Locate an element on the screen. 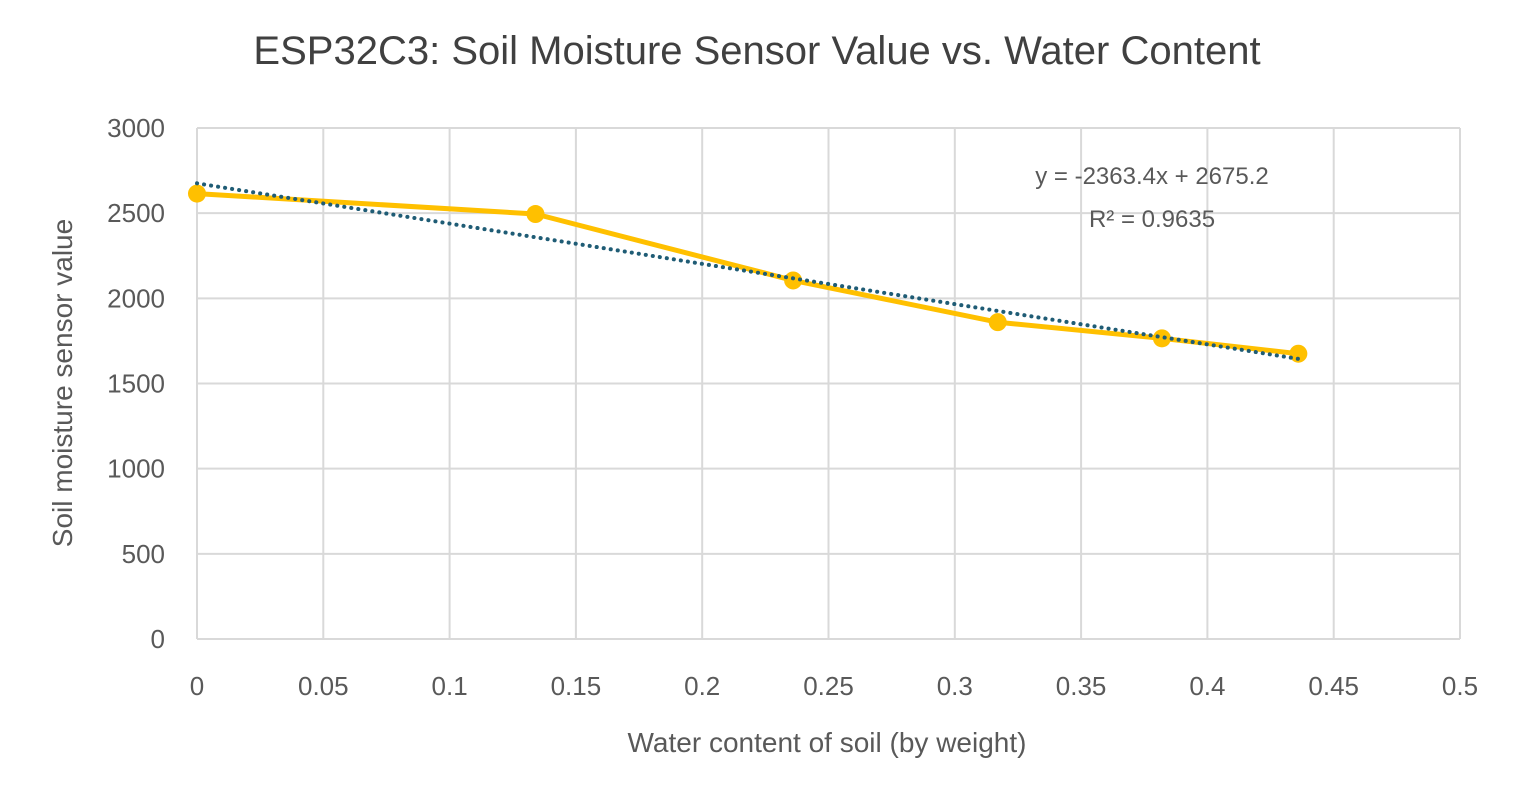 The image size is (1514, 807). y-tick-label: 1500 is located at coordinates (136, 384).